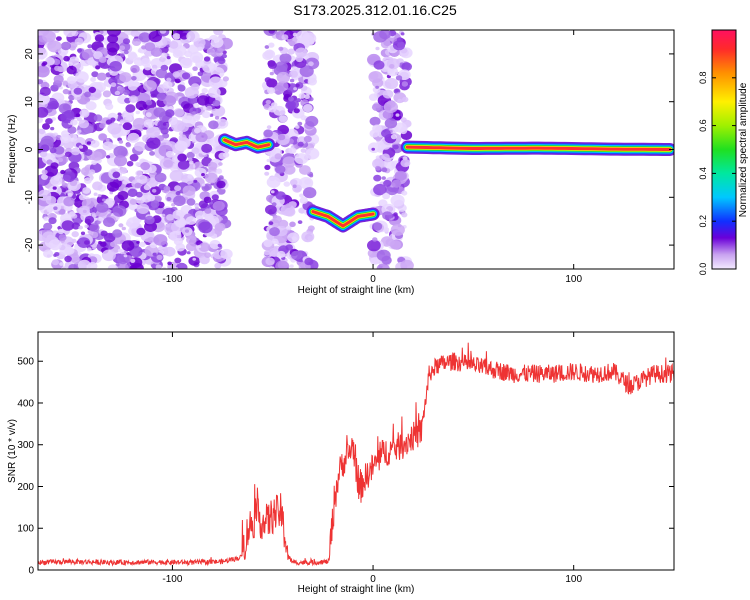 The width and height of the screenshot is (750, 600). What do you see at coordinates (25, 529) in the screenshot?
I see `snr-y-tick-label: 100` at bounding box center [25, 529].